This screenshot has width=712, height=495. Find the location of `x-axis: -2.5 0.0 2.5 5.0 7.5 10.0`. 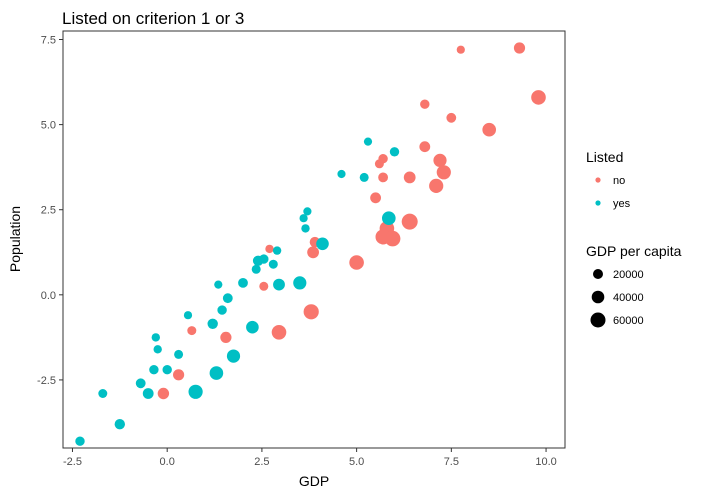

x-axis: -2.5 0.0 2.5 5.0 7.5 10.0 is located at coordinates (310, 458).